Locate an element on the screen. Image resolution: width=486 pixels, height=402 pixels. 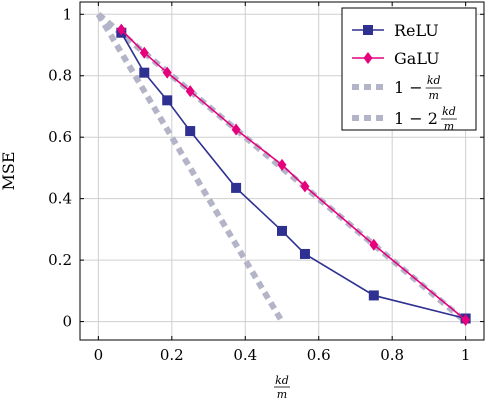
legend-label-3-denominator: m is located at coordinates (449, 126).